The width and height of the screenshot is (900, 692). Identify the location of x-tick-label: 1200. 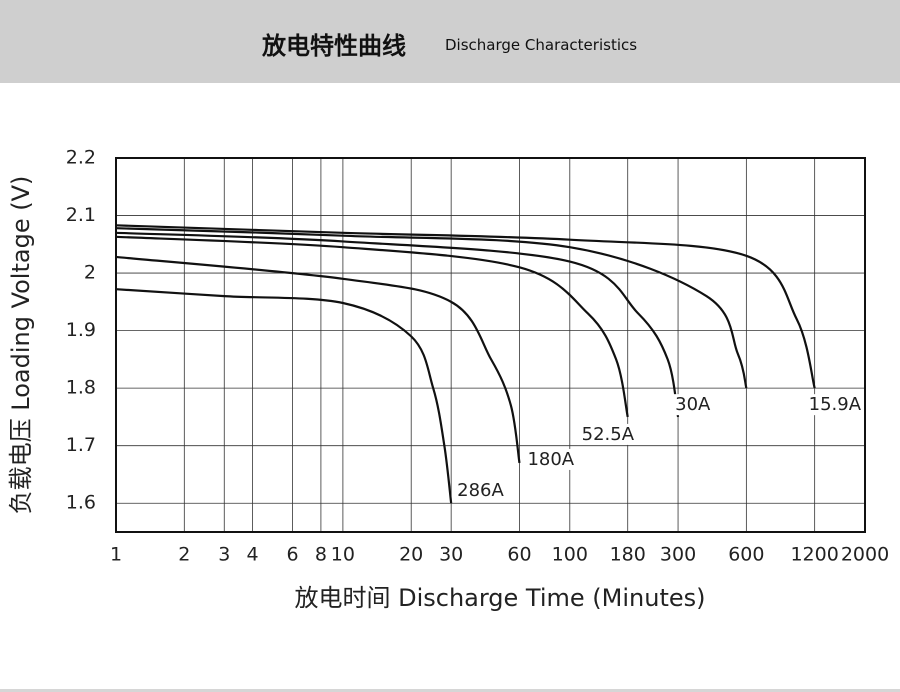
(814, 555).